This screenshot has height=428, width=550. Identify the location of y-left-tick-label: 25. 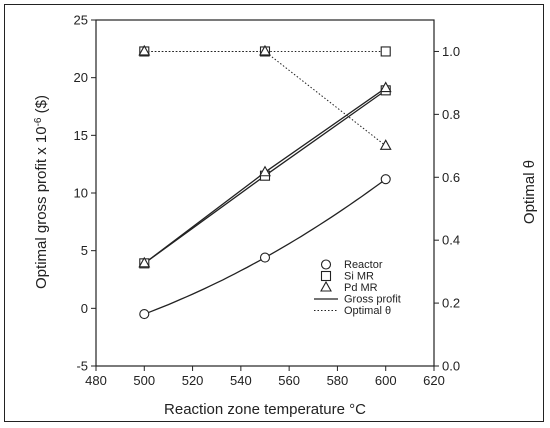
(81, 20).